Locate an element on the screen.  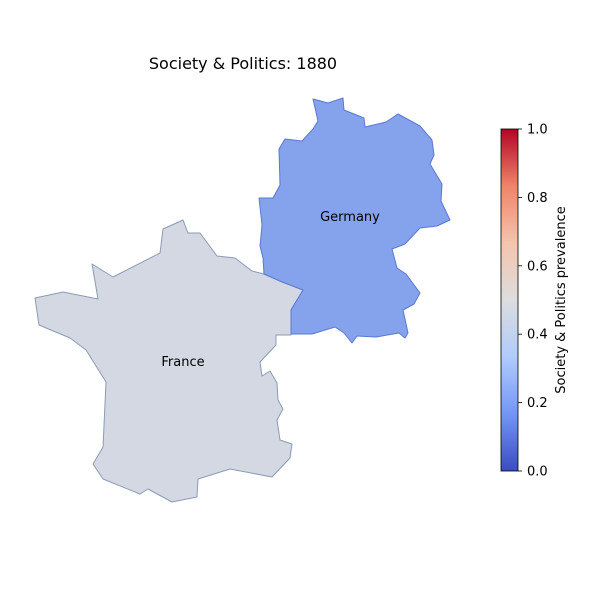
region-label-france: France is located at coordinates (182, 362).